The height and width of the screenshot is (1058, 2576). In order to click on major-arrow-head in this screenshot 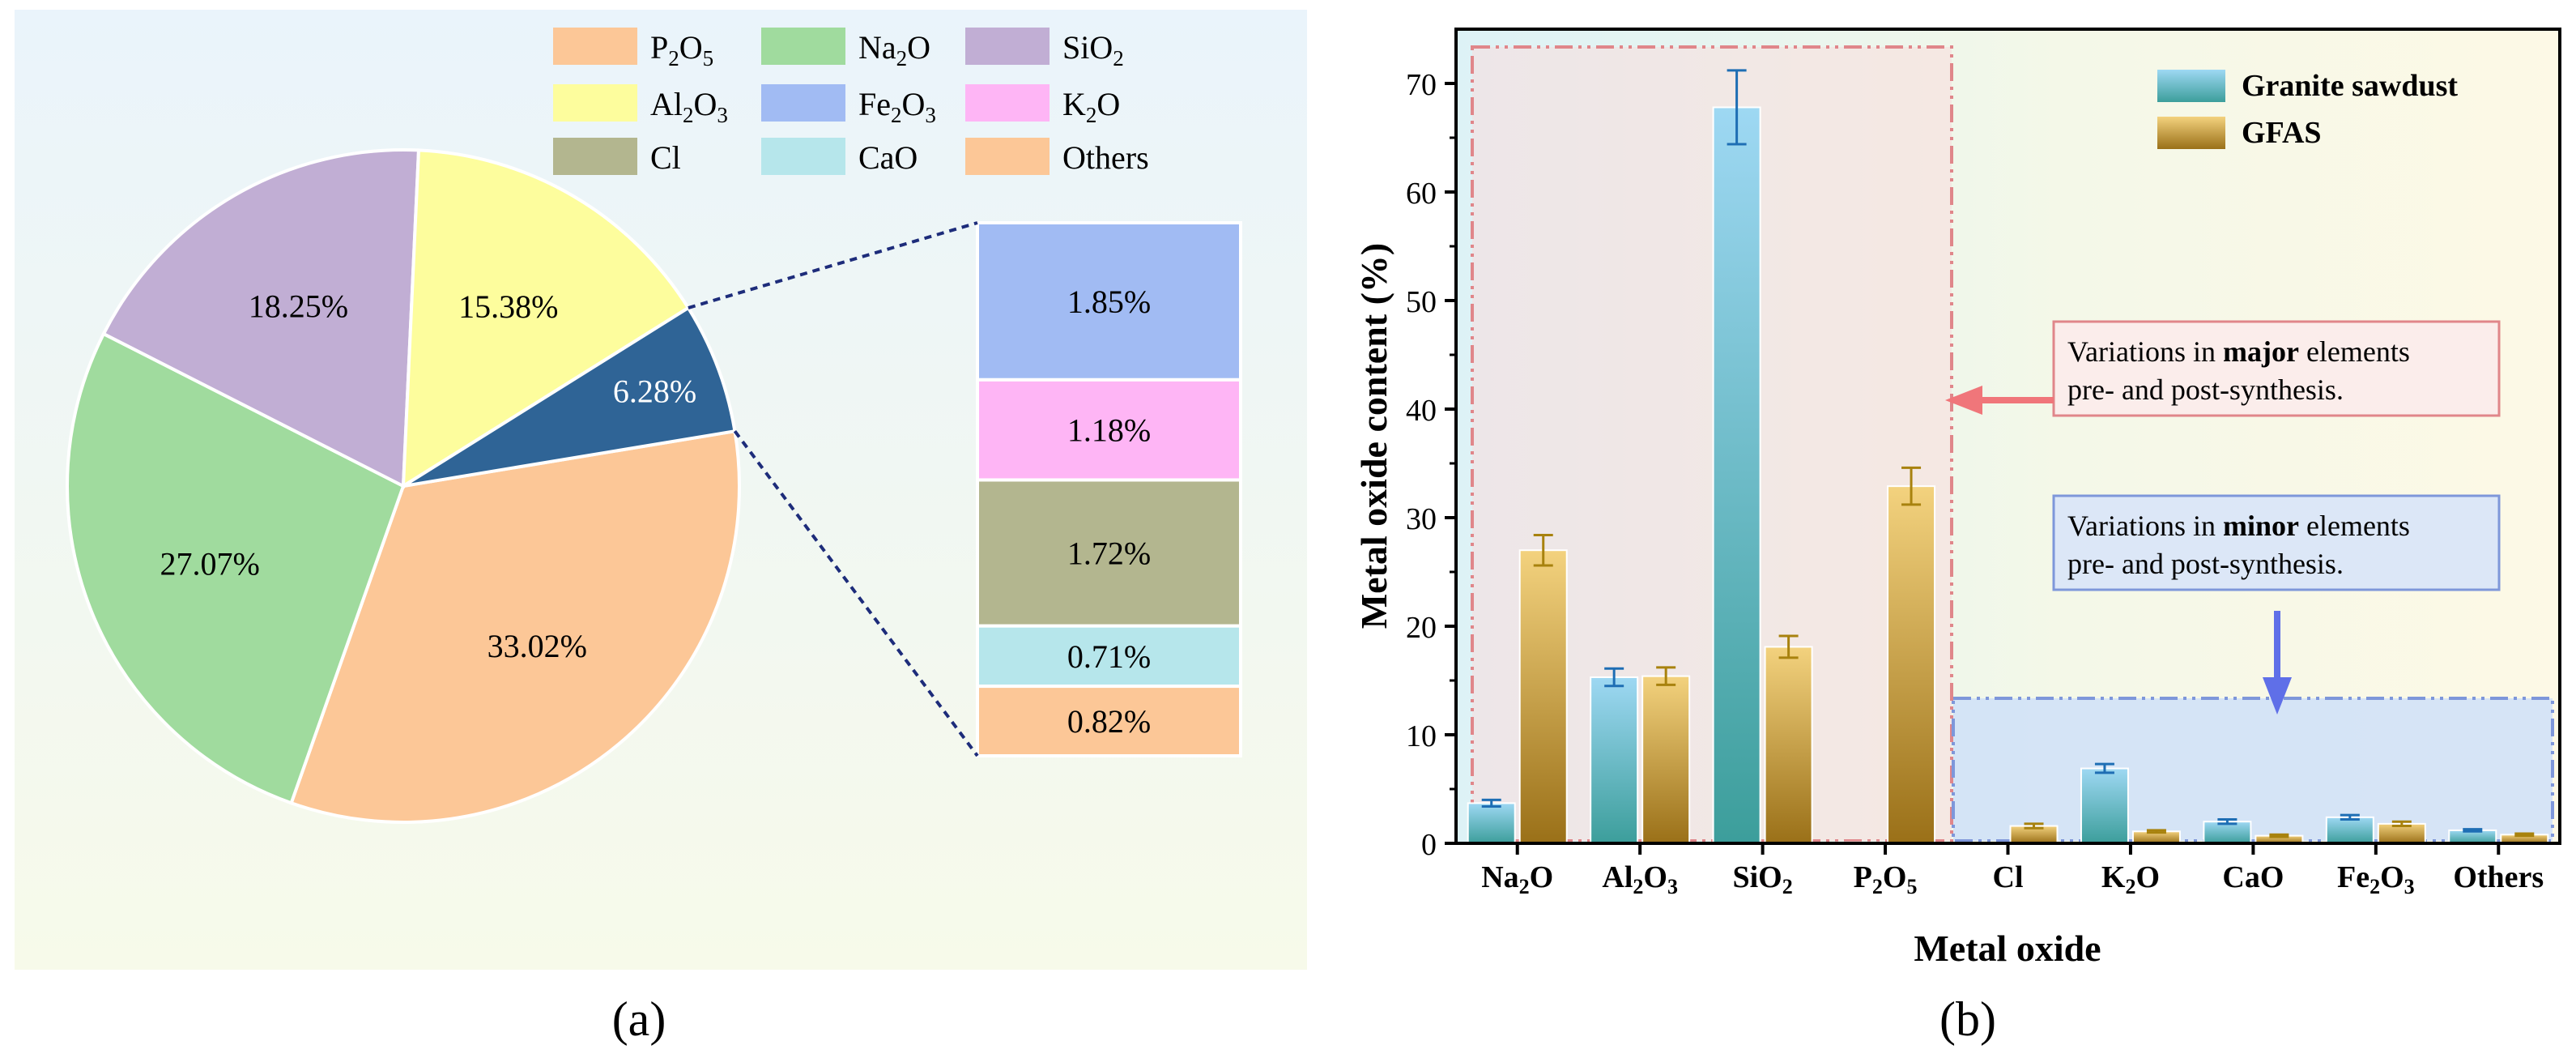, I will do `click(1963, 400)`.